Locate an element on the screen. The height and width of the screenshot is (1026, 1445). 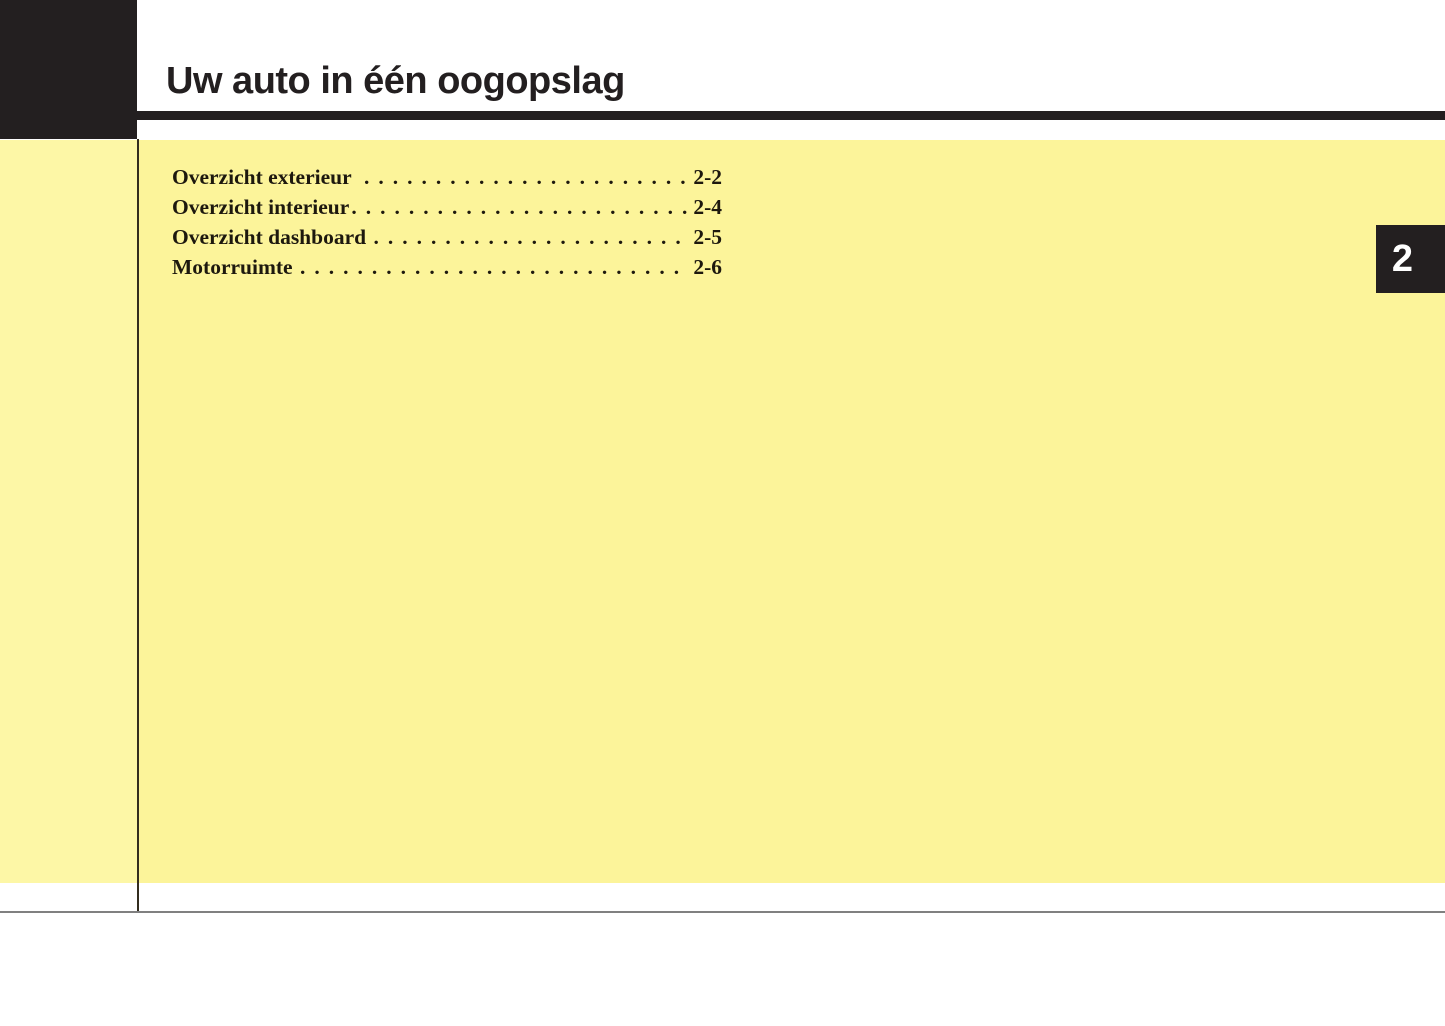
bottom-divider is located at coordinates (722, 912).